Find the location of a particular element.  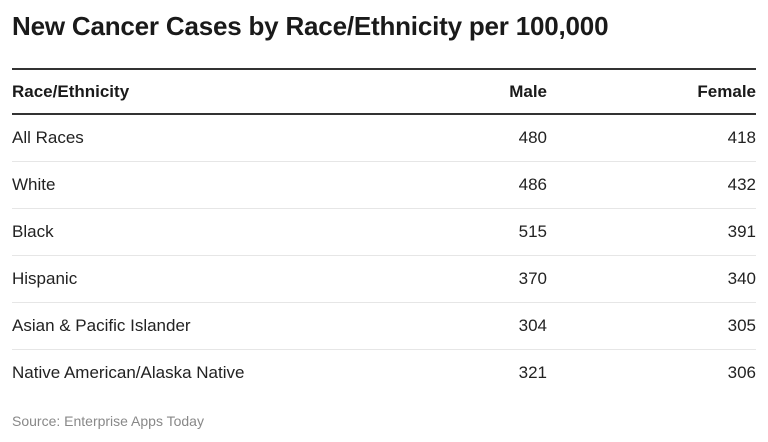

male-value-cell: 370 is located at coordinates (532, 278).